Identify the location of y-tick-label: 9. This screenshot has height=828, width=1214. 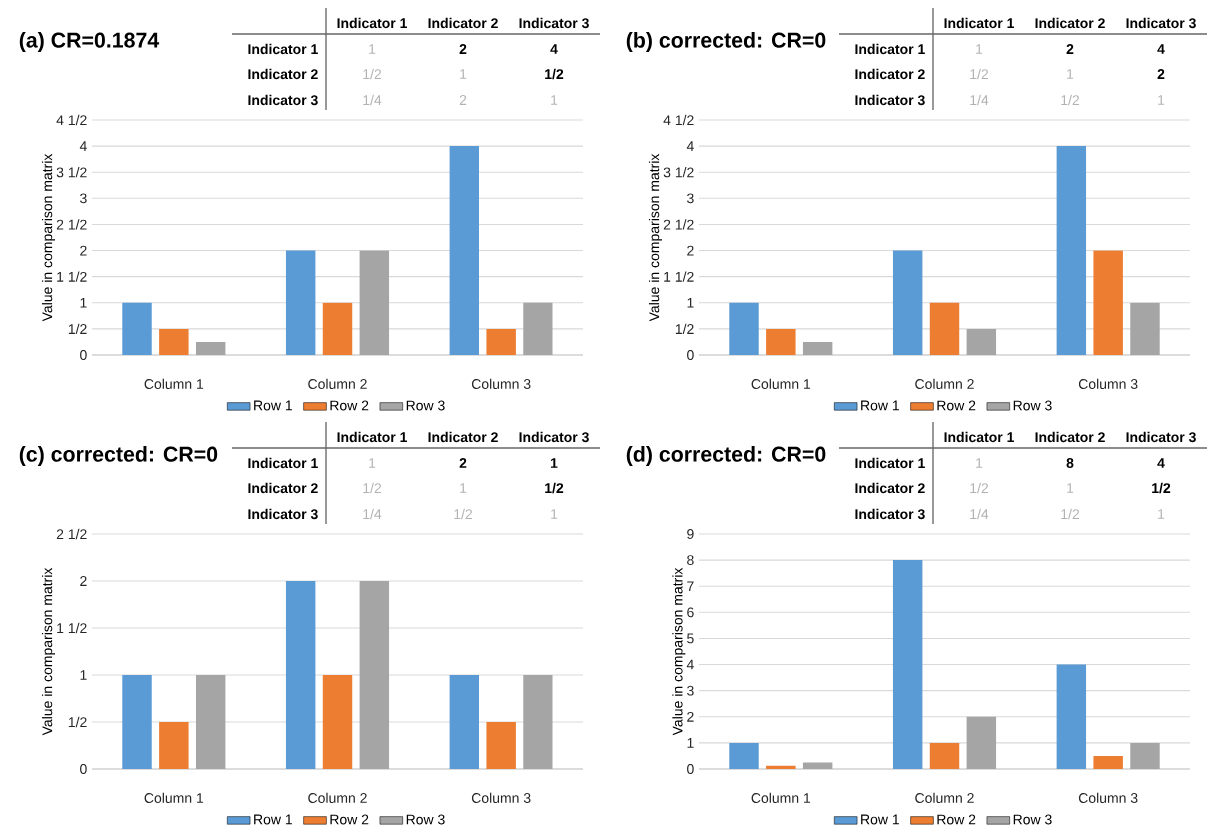
(690, 534).